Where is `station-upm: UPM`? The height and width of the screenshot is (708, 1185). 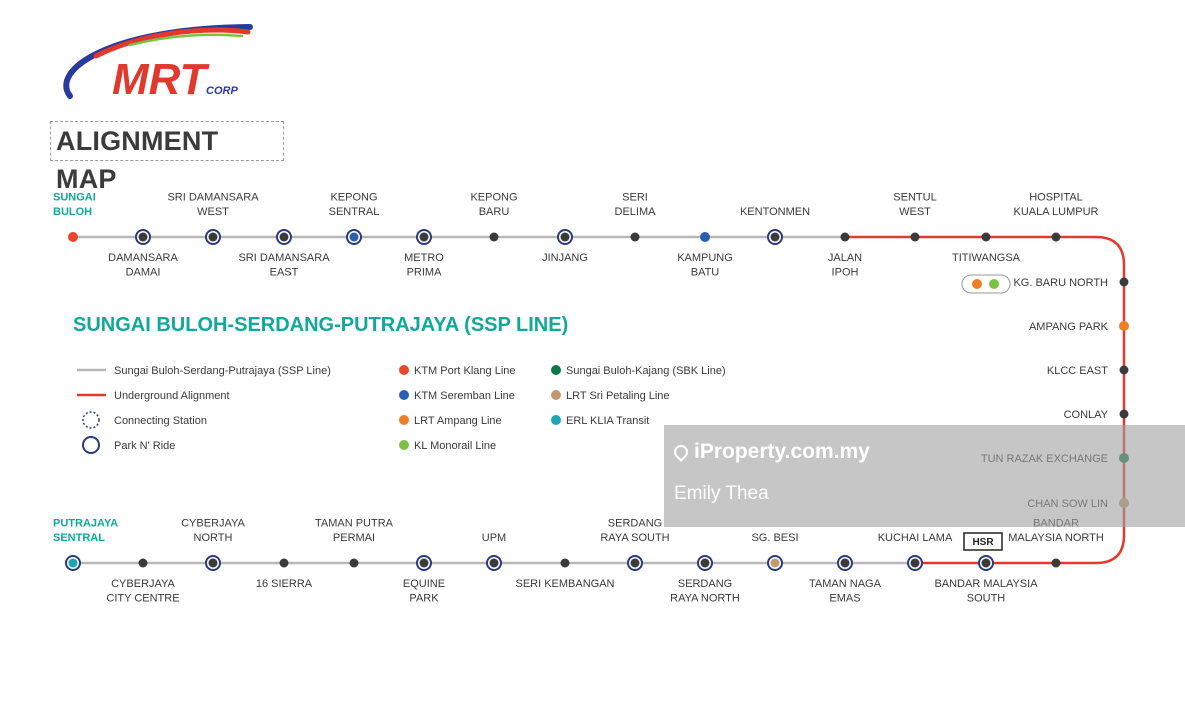 station-upm: UPM is located at coordinates (494, 551).